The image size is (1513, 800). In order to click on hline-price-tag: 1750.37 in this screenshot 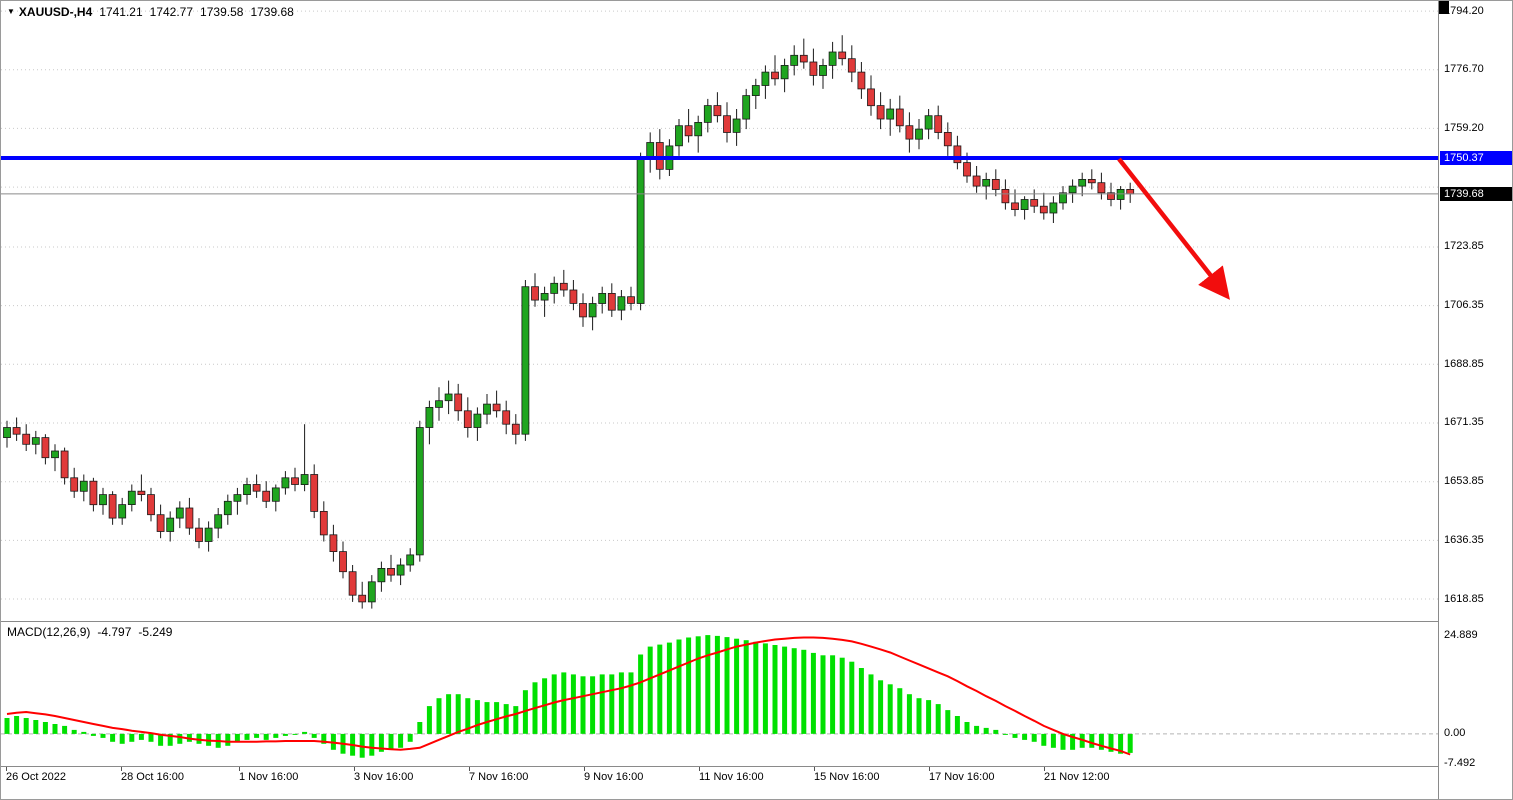, I will do `click(1476, 158)`.